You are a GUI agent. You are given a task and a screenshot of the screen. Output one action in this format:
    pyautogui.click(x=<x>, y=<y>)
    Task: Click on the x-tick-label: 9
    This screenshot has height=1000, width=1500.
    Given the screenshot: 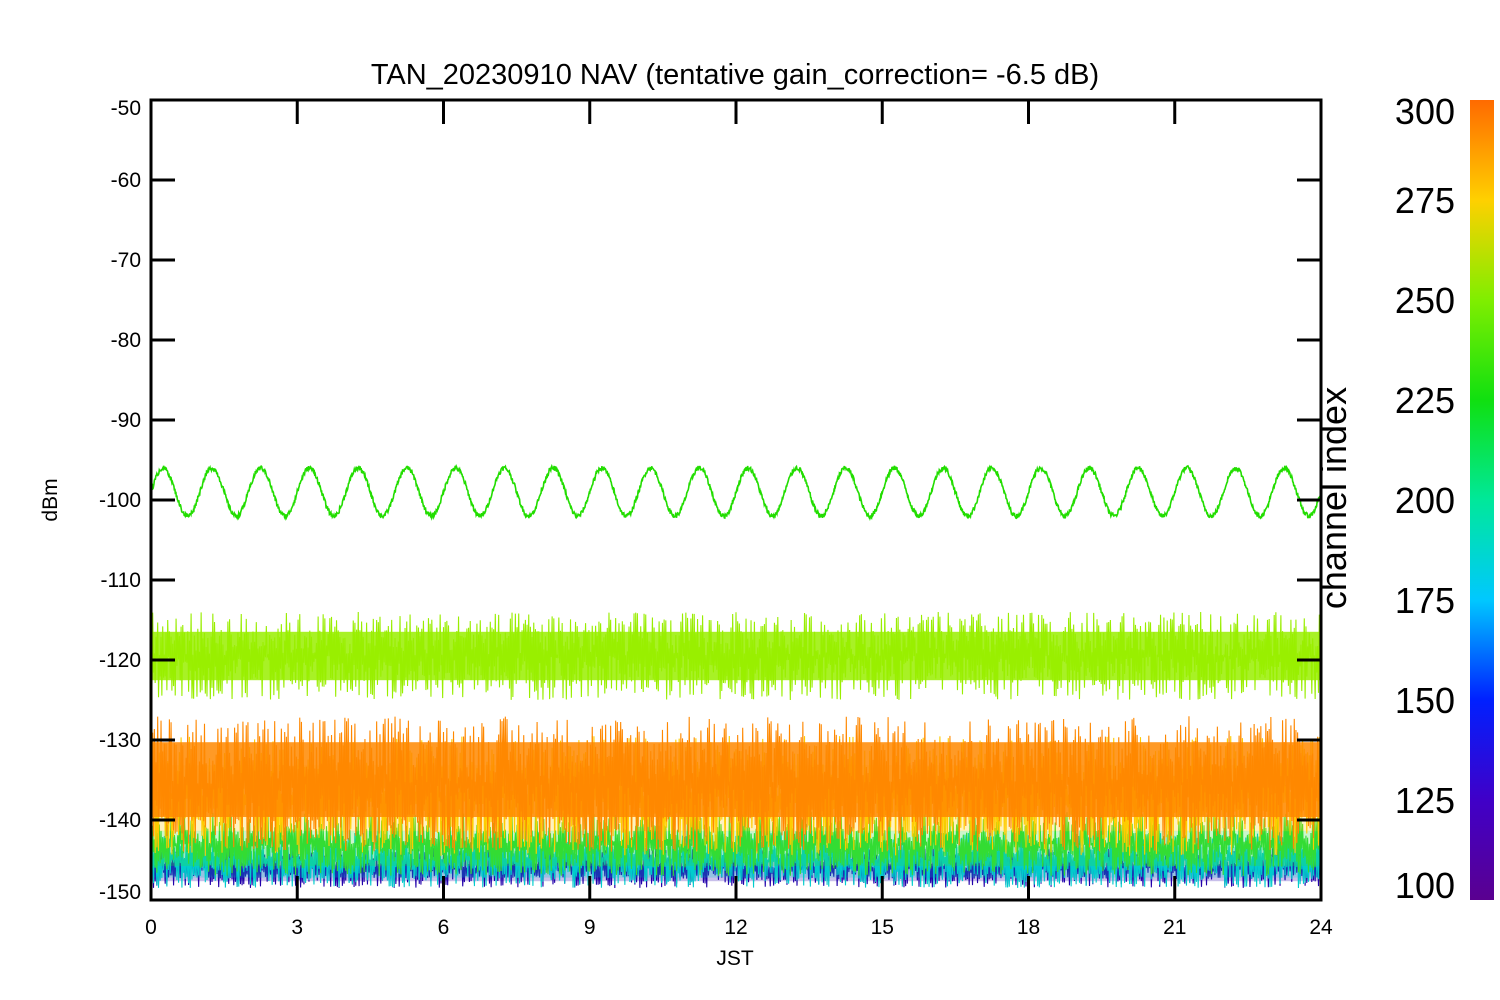 What is the action you would take?
    pyautogui.click(x=590, y=927)
    